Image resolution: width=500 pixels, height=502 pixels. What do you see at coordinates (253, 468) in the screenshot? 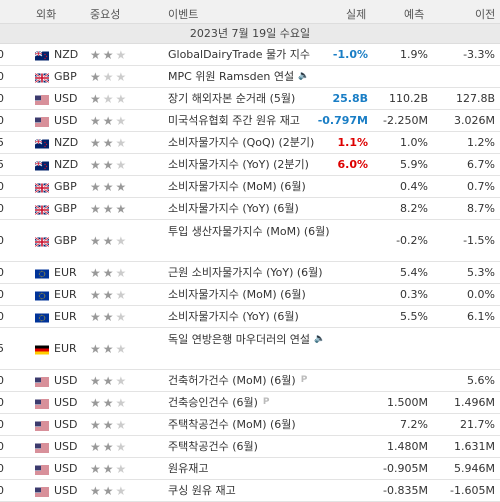
I see `event-name: 원유재고` at bounding box center [253, 468].